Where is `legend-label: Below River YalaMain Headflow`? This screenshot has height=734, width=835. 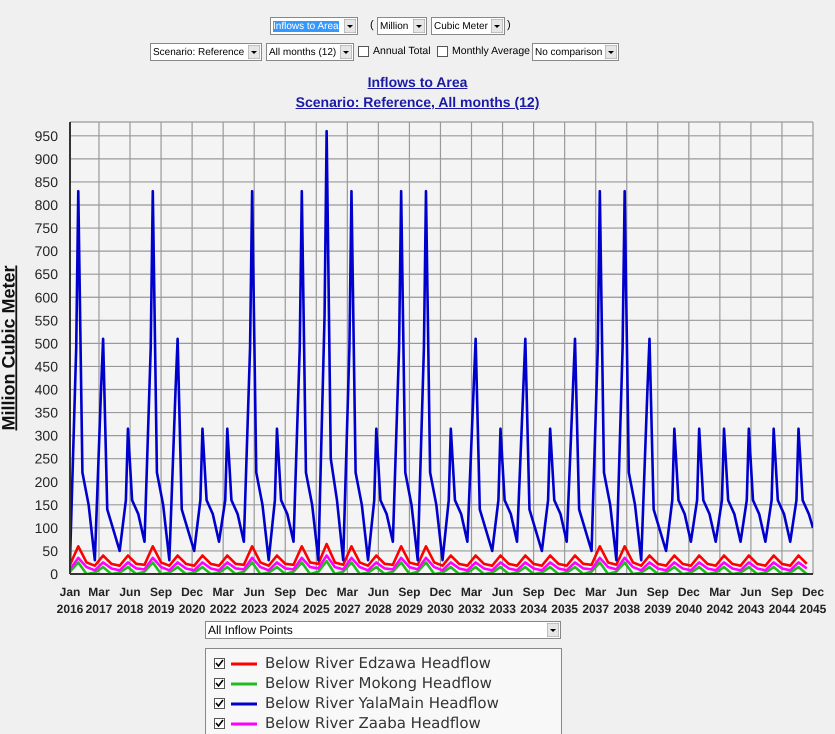
legend-label: Below River YalaMain Headflow is located at coordinates (382, 703).